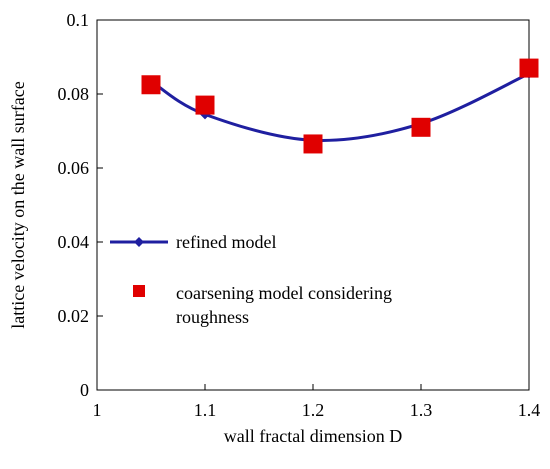 The width and height of the screenshot is (550, 469). Describe the element at coordinates (313, 410) in the screenshot. I see `x-tick-label: 1.2` at that location.